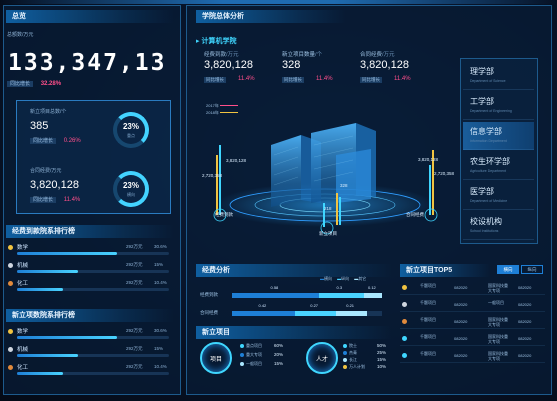  Describe the element at coordinates (328, 233) in the screenshot. I see `building-label: 新立项目` at that location.